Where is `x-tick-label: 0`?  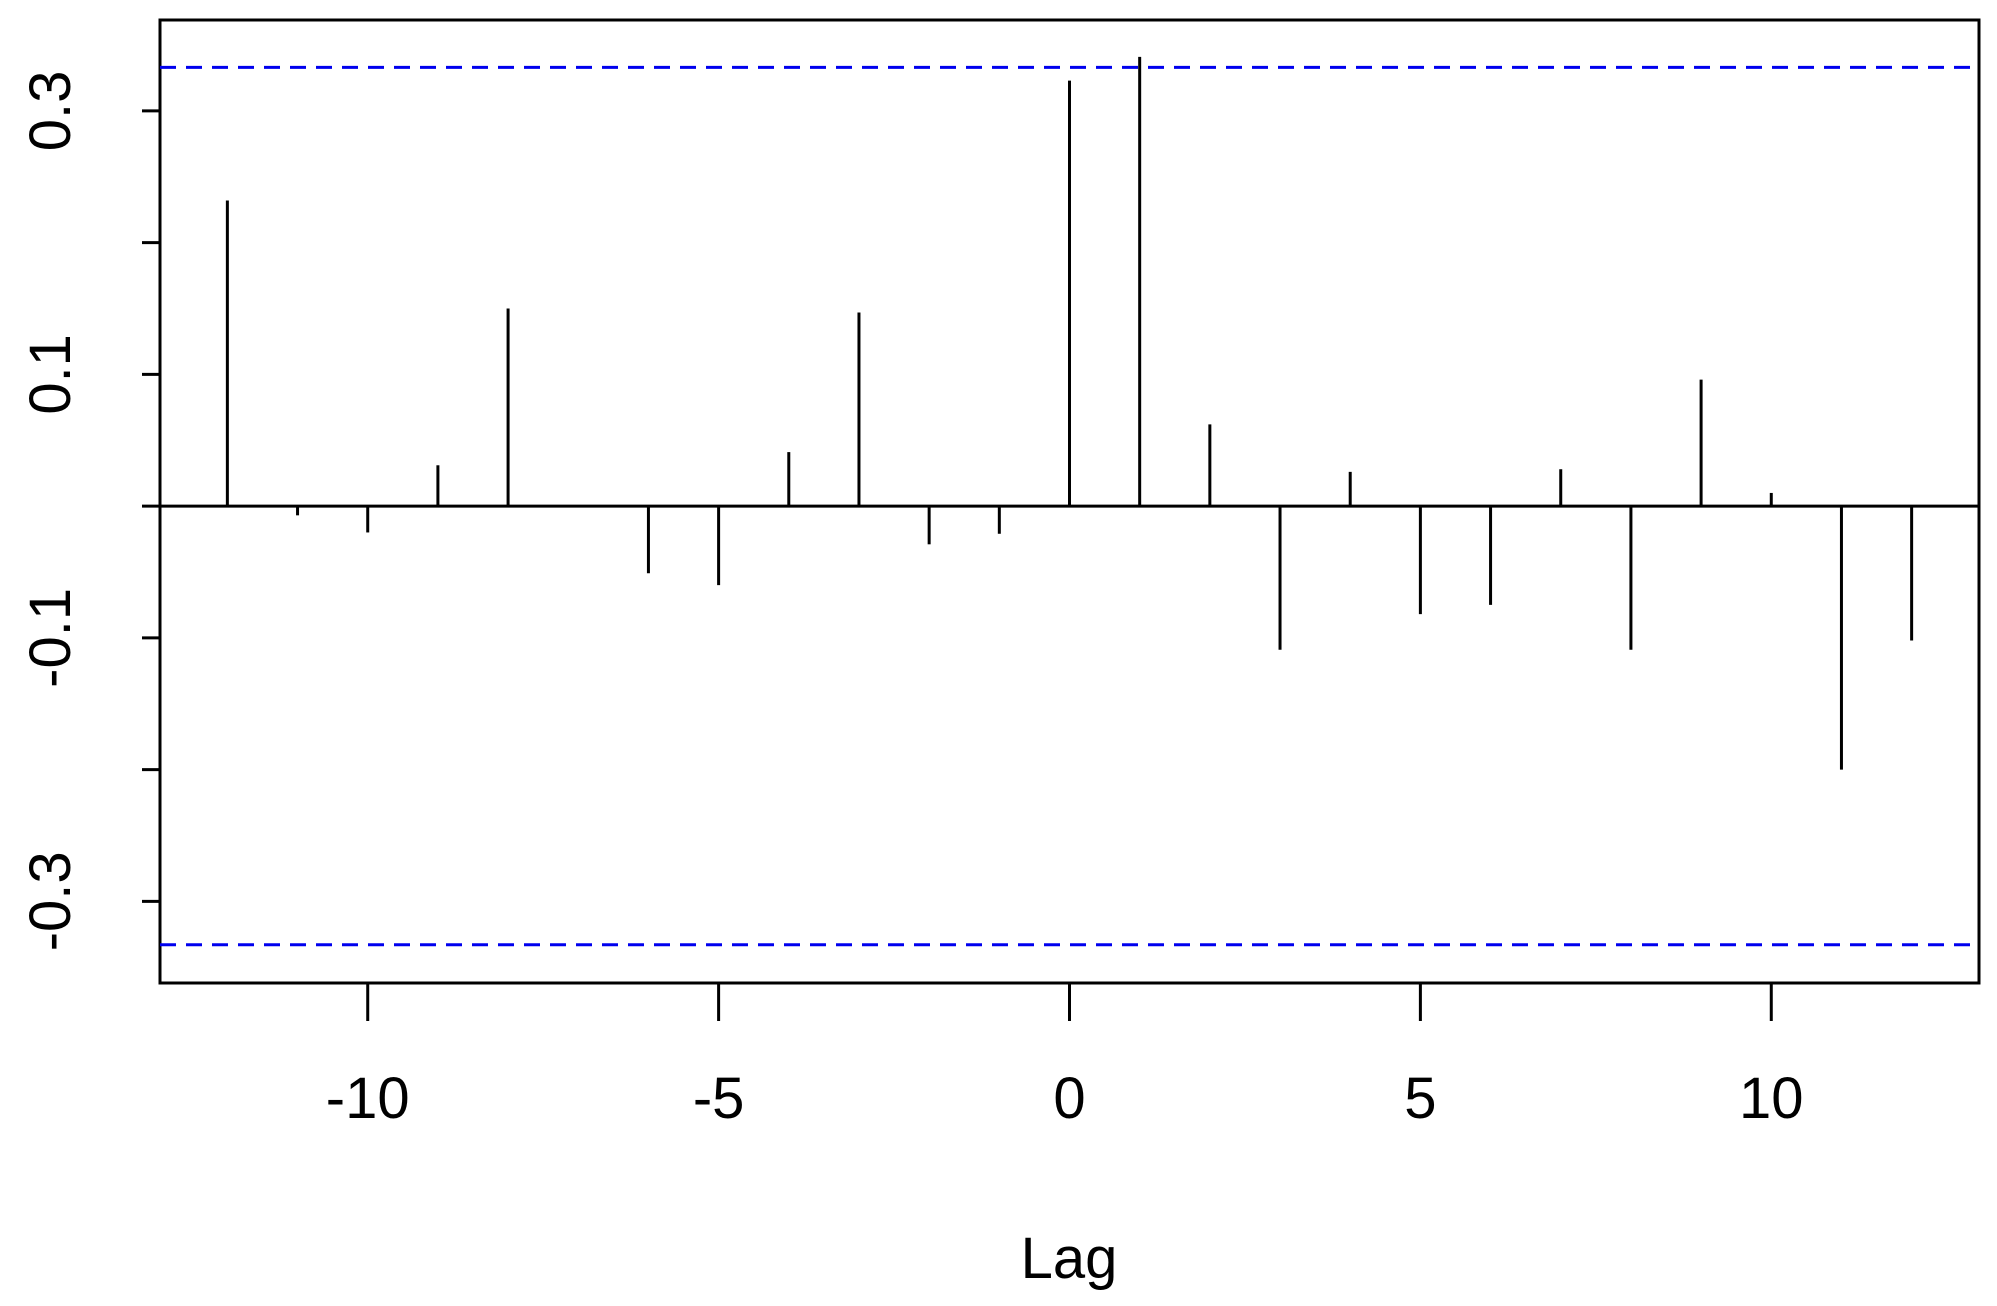
x-tick-label: 0 is located at coordinates (1069, 1098).